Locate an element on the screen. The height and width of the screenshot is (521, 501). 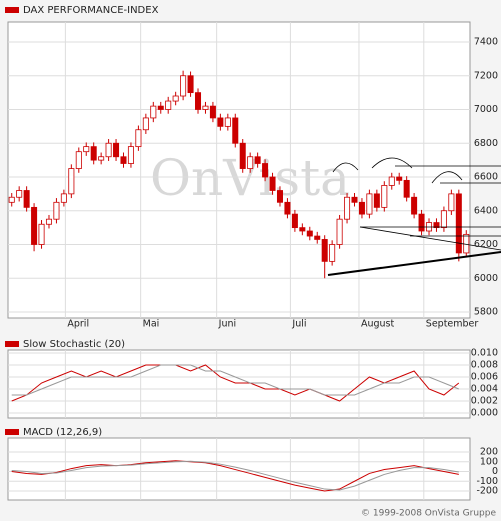
macd-title: MACD (12,26,9) is located at coordinates (62, 432).